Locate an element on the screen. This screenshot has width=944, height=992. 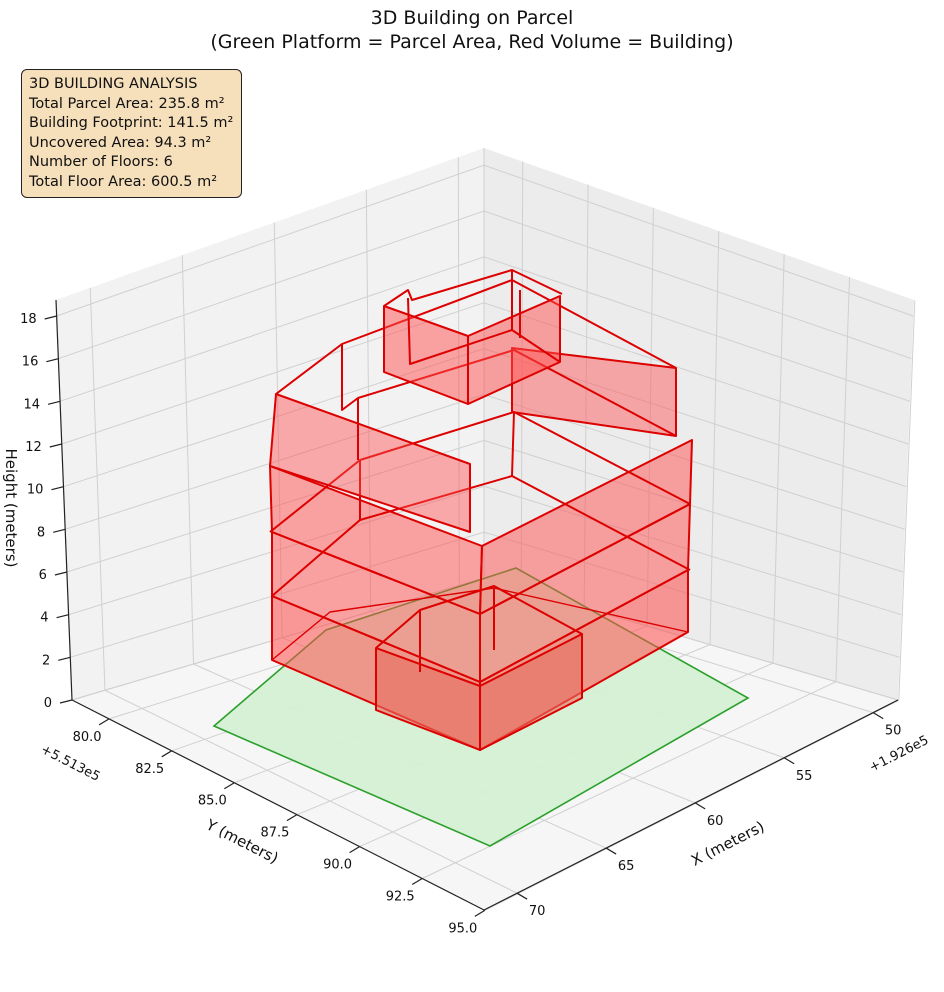
annotation-parcel-area: Total Parcel Area: 235.8 m² is located at coordinates (127, 103).